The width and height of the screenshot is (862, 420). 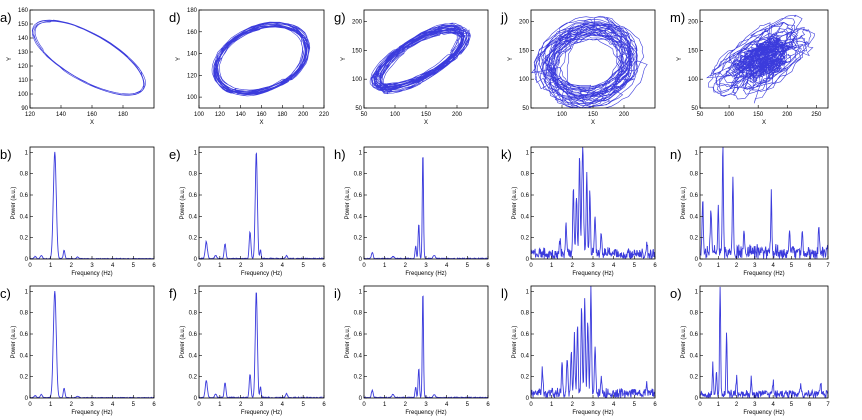 I want to click on series-line-b, so click(x=92, y=205).